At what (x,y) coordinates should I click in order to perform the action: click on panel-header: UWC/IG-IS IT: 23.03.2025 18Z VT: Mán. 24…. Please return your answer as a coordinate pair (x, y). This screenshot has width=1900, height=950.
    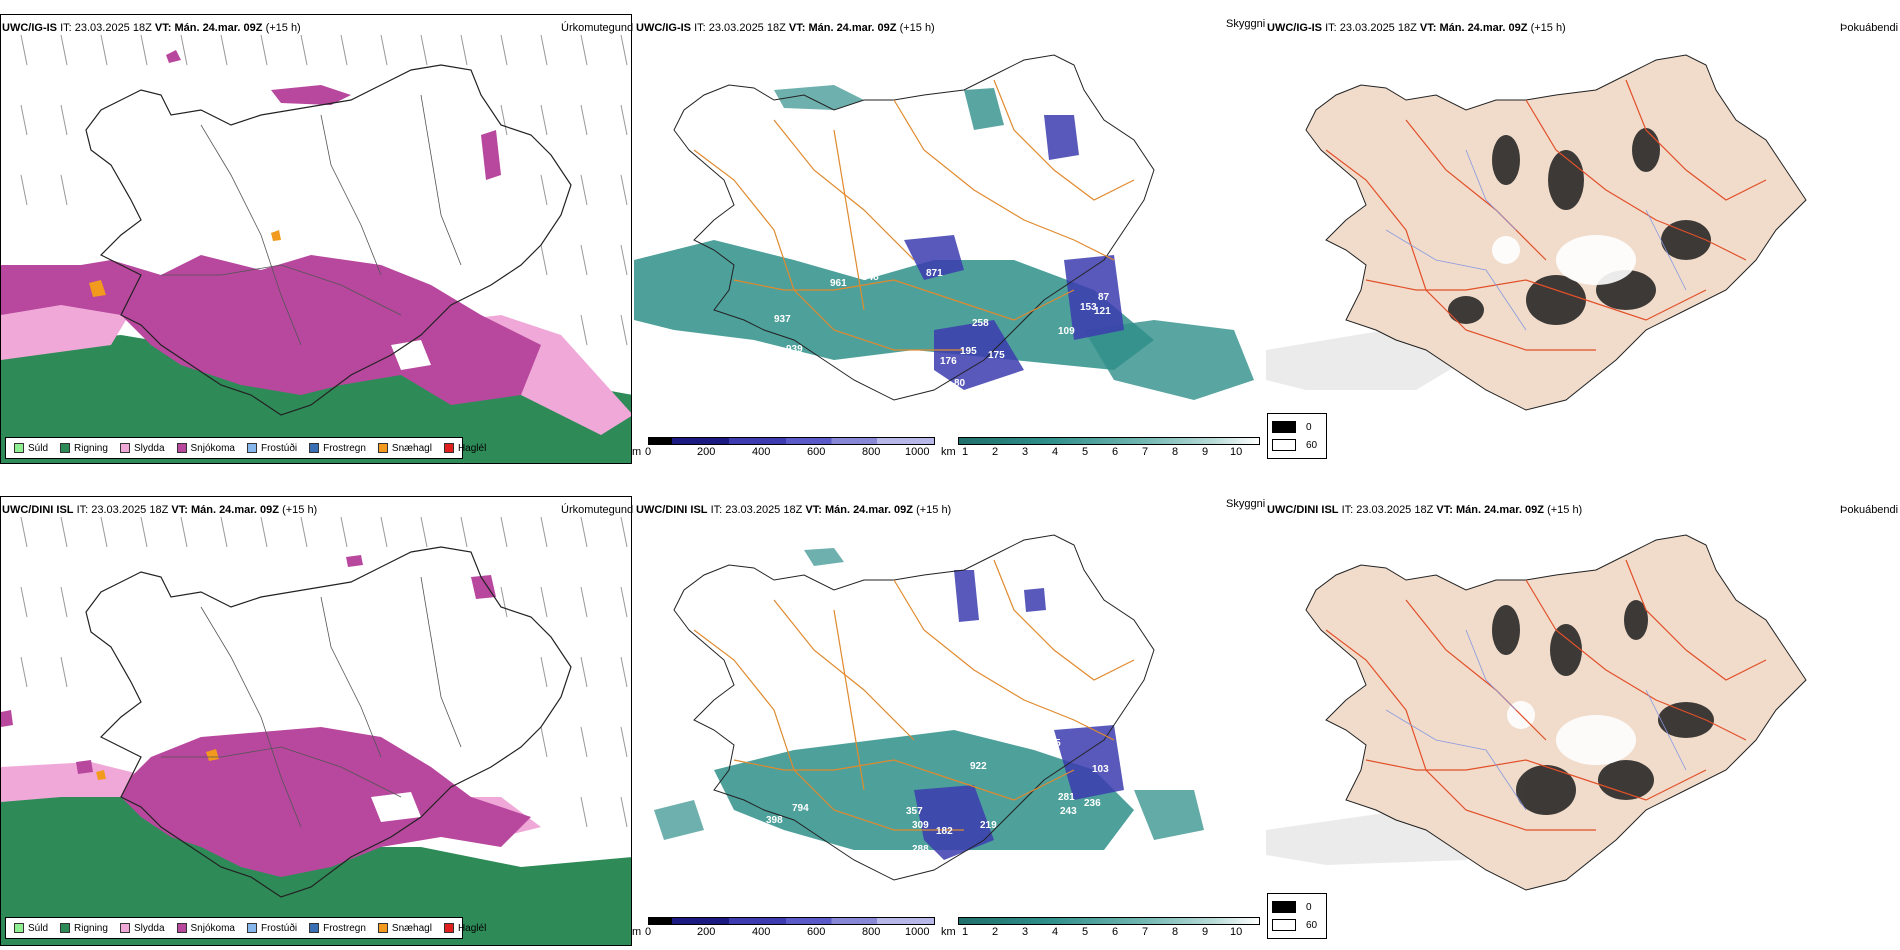
    Looking at the image, I should click on (151, 28).